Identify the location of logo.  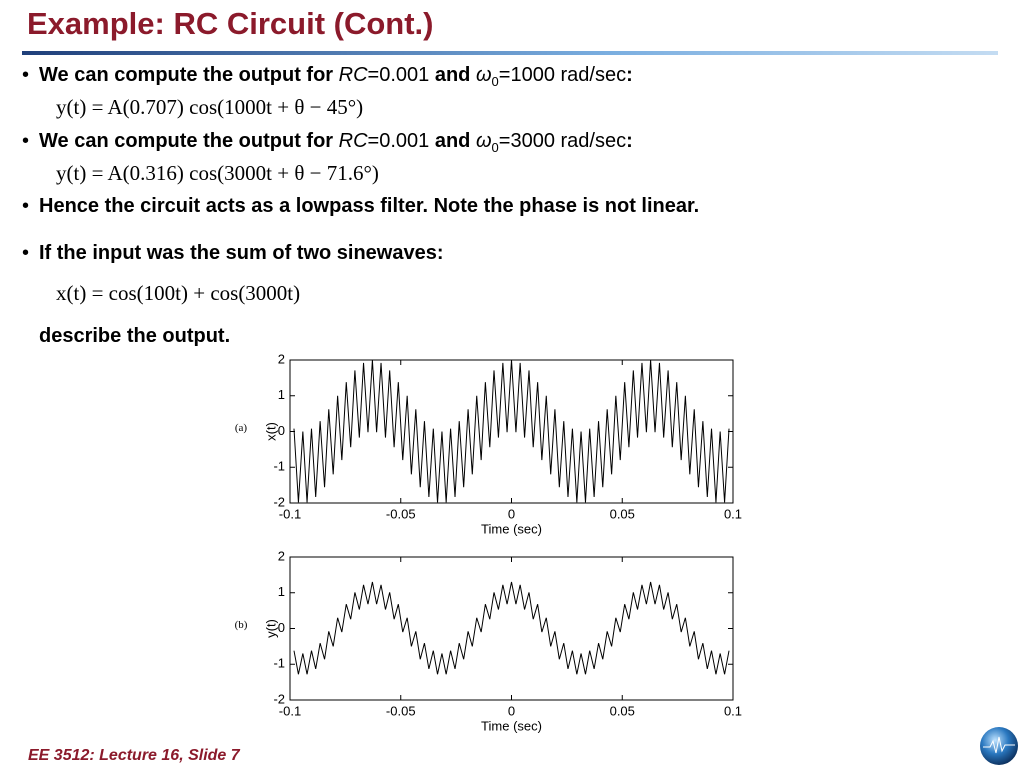
(999, 746).